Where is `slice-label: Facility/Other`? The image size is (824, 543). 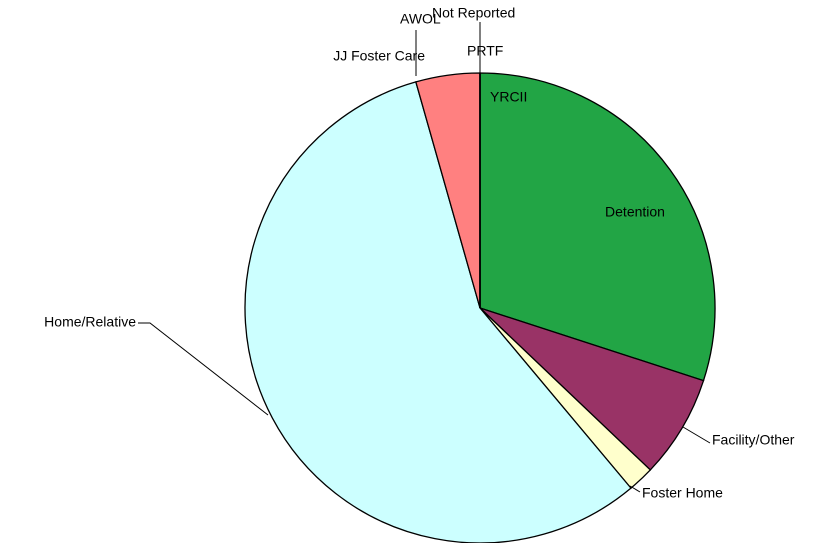
slice-label: Facility/Other is located at coordinates (753, 440).